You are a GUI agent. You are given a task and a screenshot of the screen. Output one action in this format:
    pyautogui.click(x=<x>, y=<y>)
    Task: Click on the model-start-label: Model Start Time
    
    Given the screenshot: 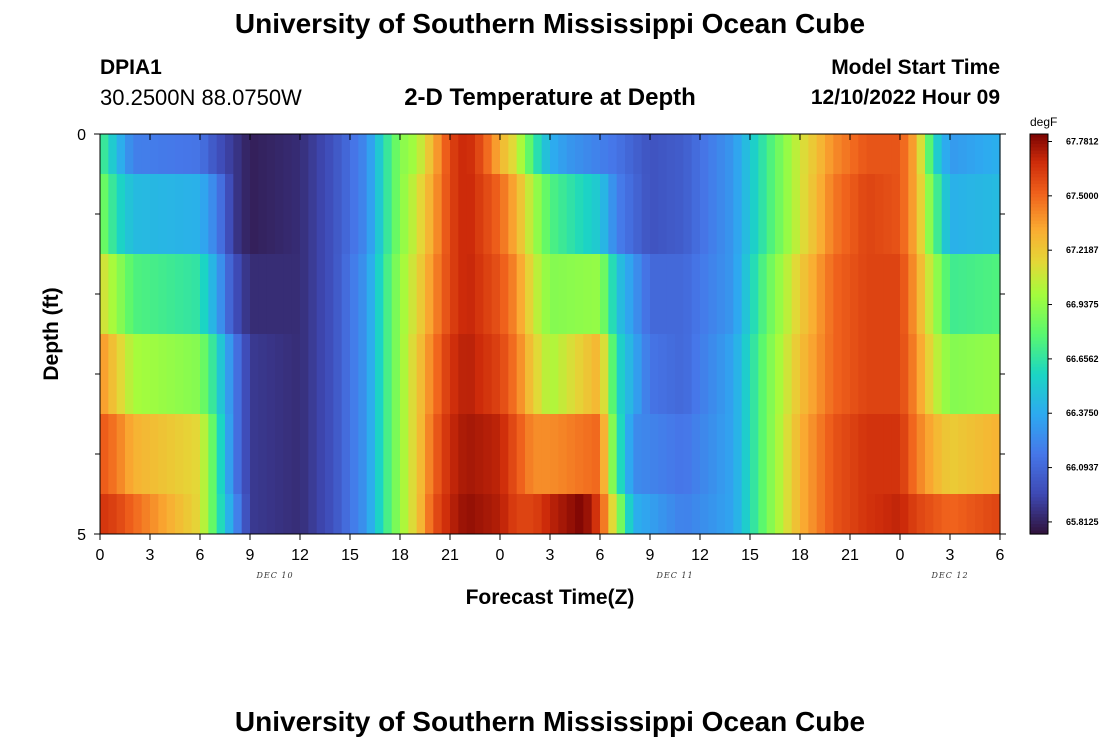 What is the action you would take?
    pyautogui.click(x=915, y=67)
    